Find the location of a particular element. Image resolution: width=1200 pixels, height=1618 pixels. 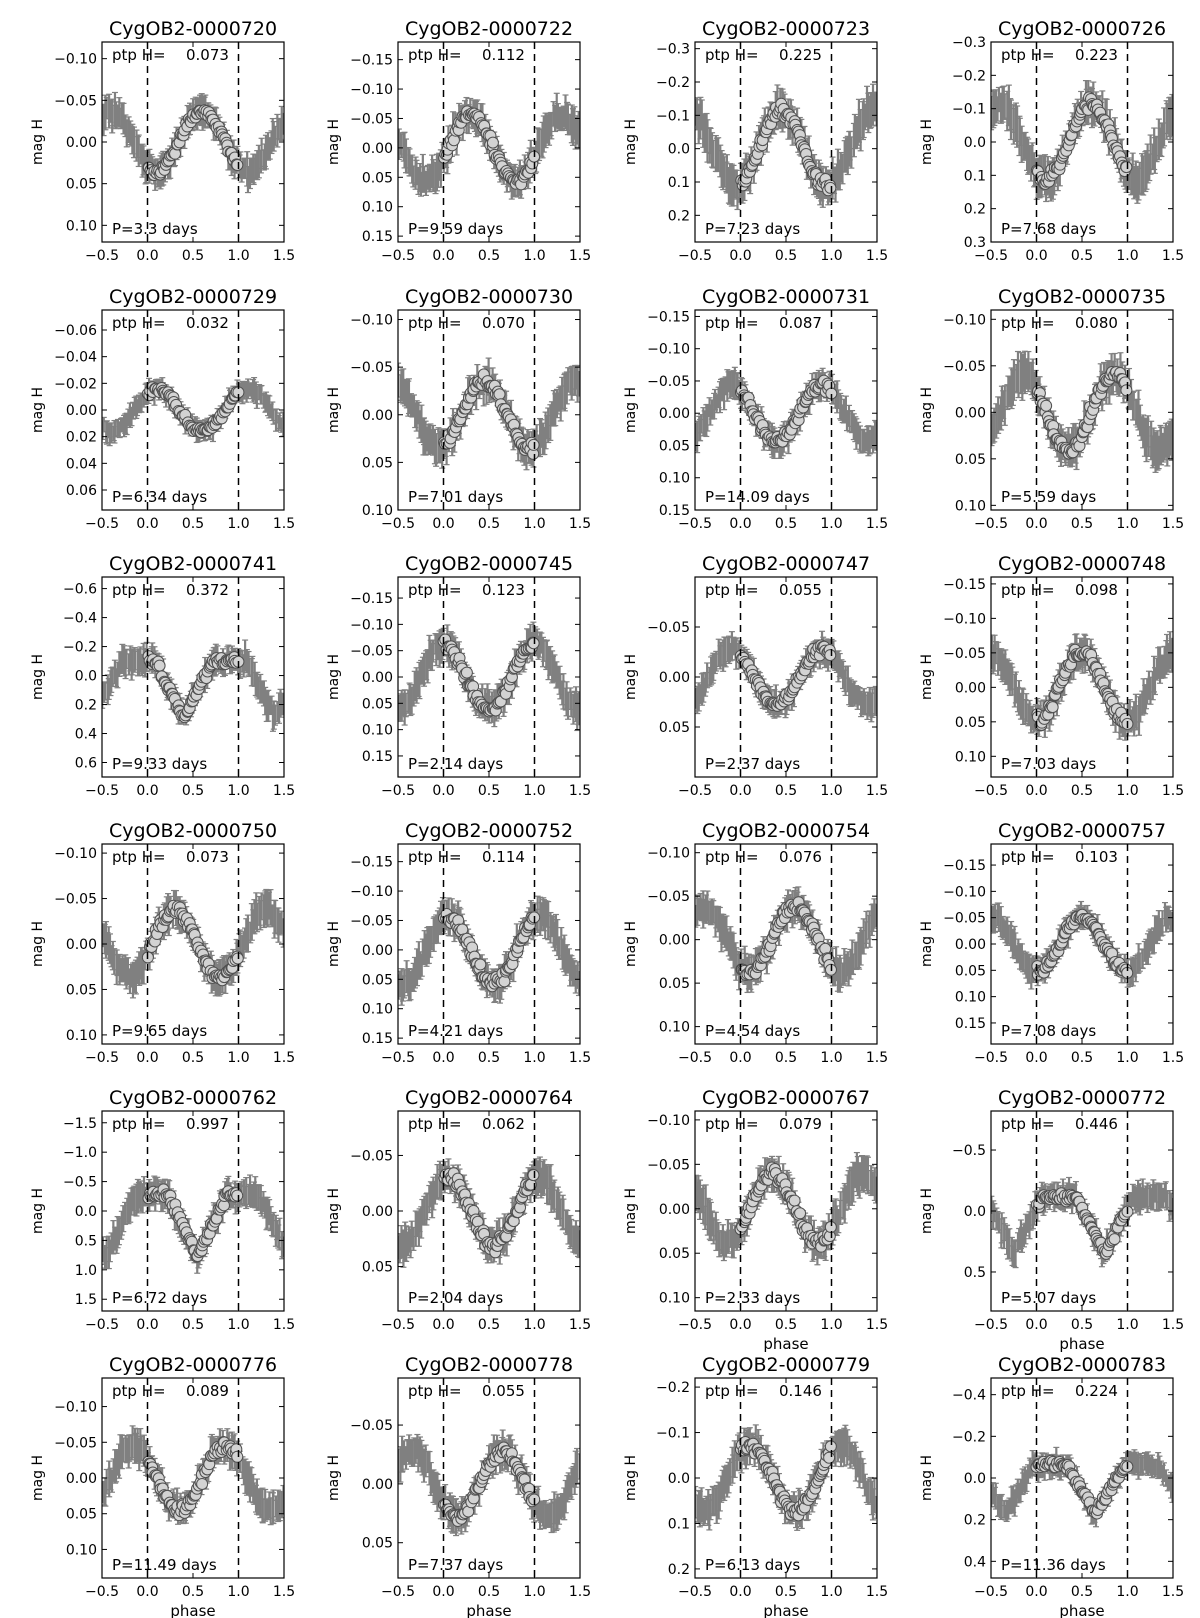

period-label: P=7.68 days is located at coordinates (1048, 229).